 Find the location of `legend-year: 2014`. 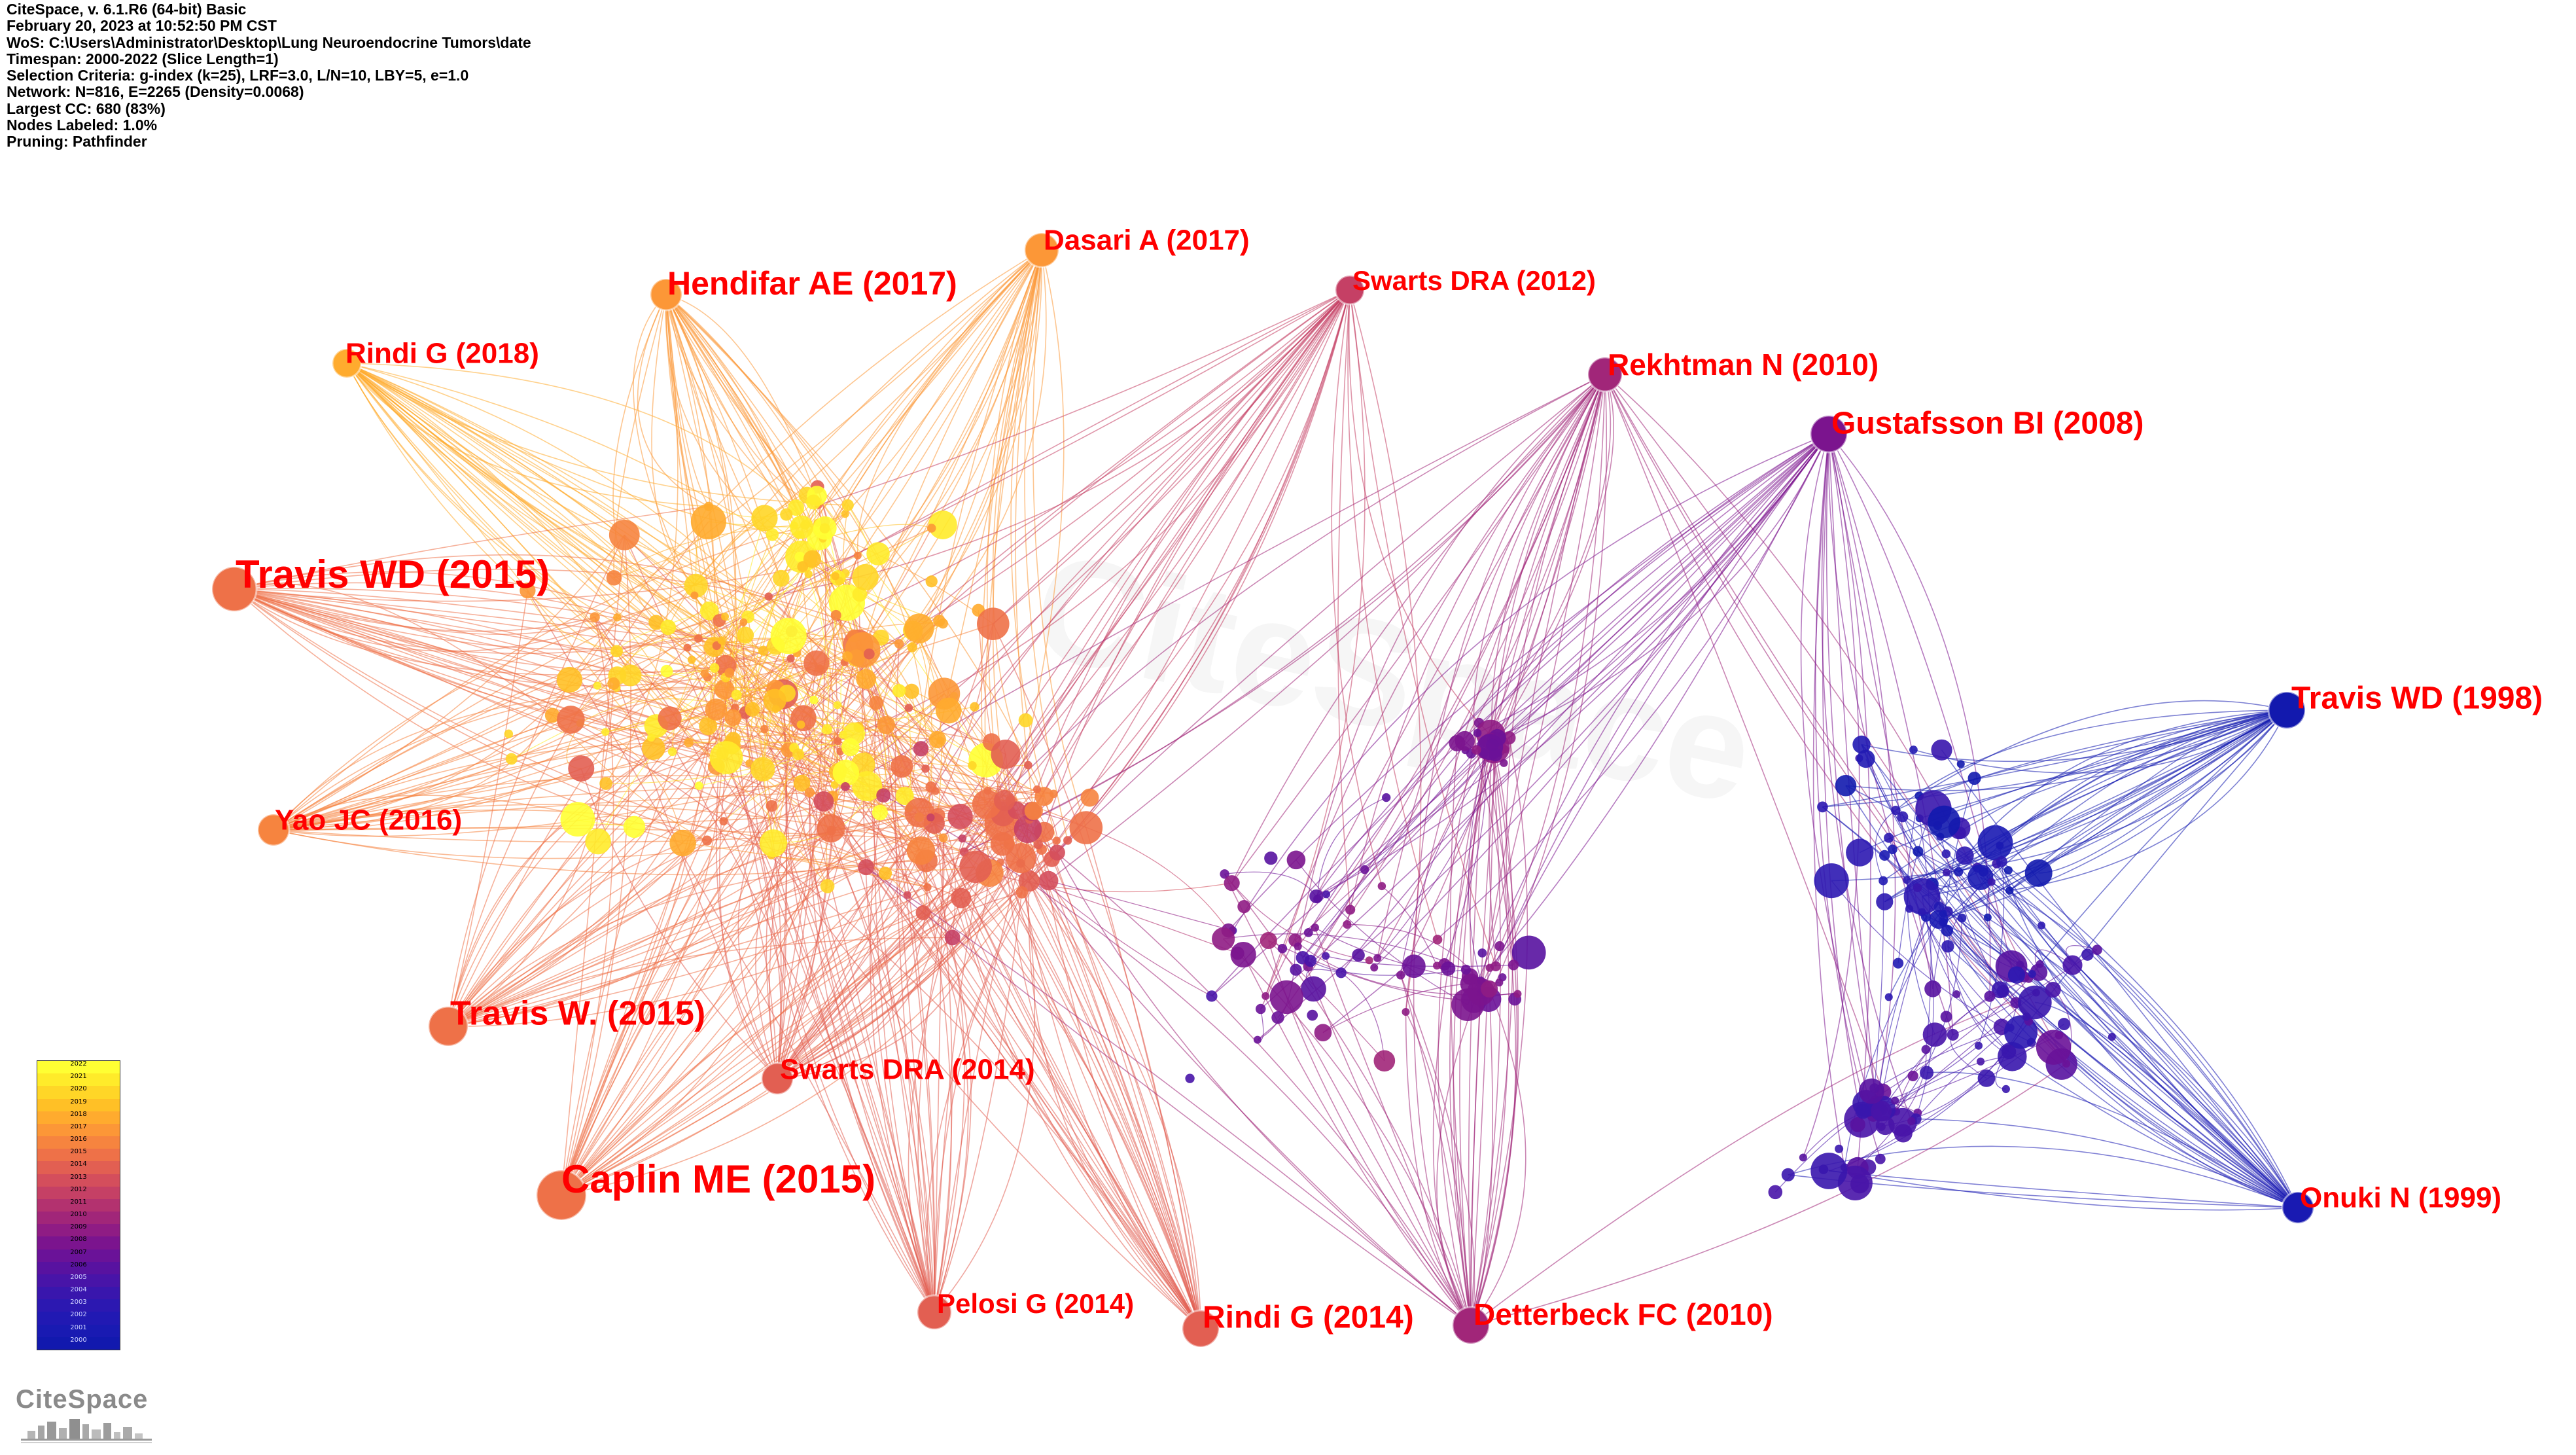

legend-year: 2014 is located at coordinates (78, 1167).